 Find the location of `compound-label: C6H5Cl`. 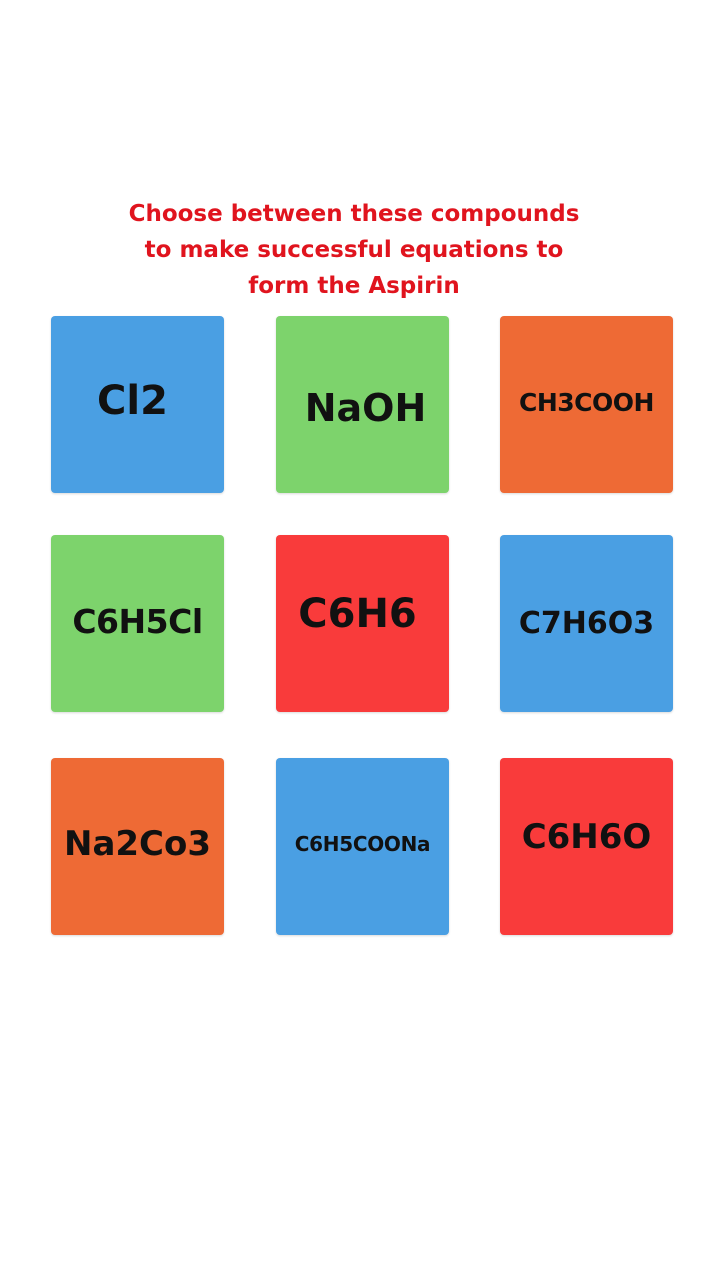

compound-label: C6H5Cl is located at coordinates (137, 621).